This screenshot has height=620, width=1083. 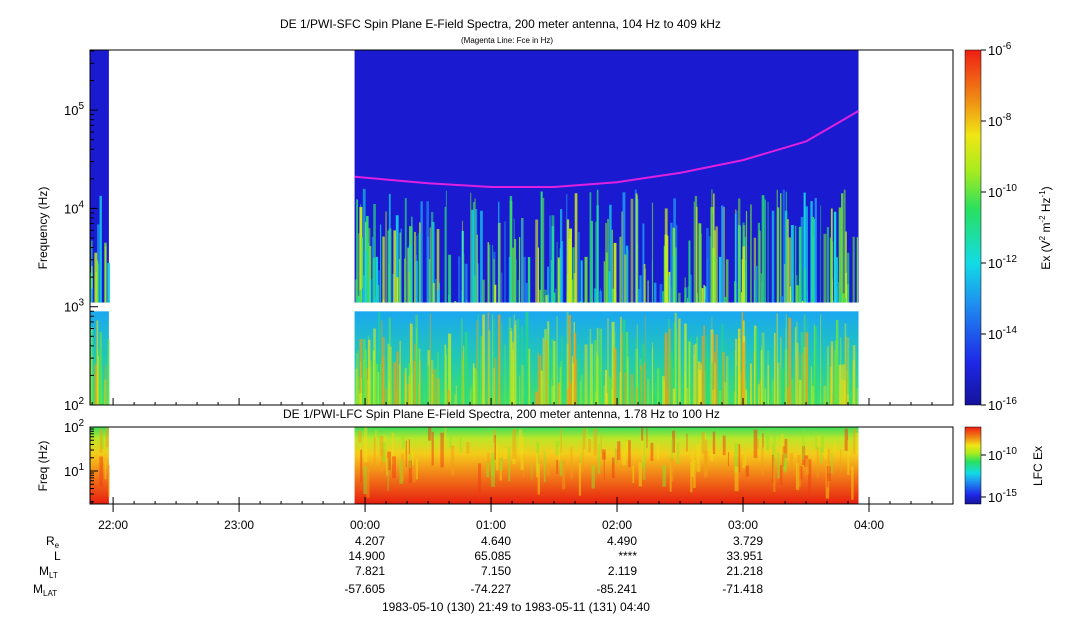 What do you see at coordinates (742, 589) in the screenshot?
I see `ephemeris-value: -71.418` at bounding box center [742, 589].